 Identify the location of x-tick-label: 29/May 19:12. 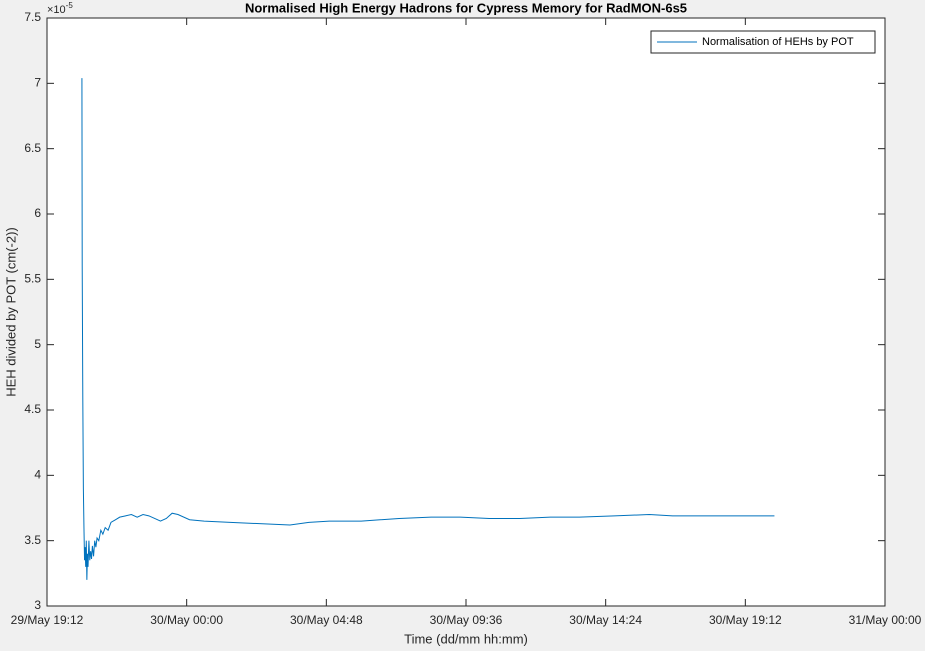
(47, 620).